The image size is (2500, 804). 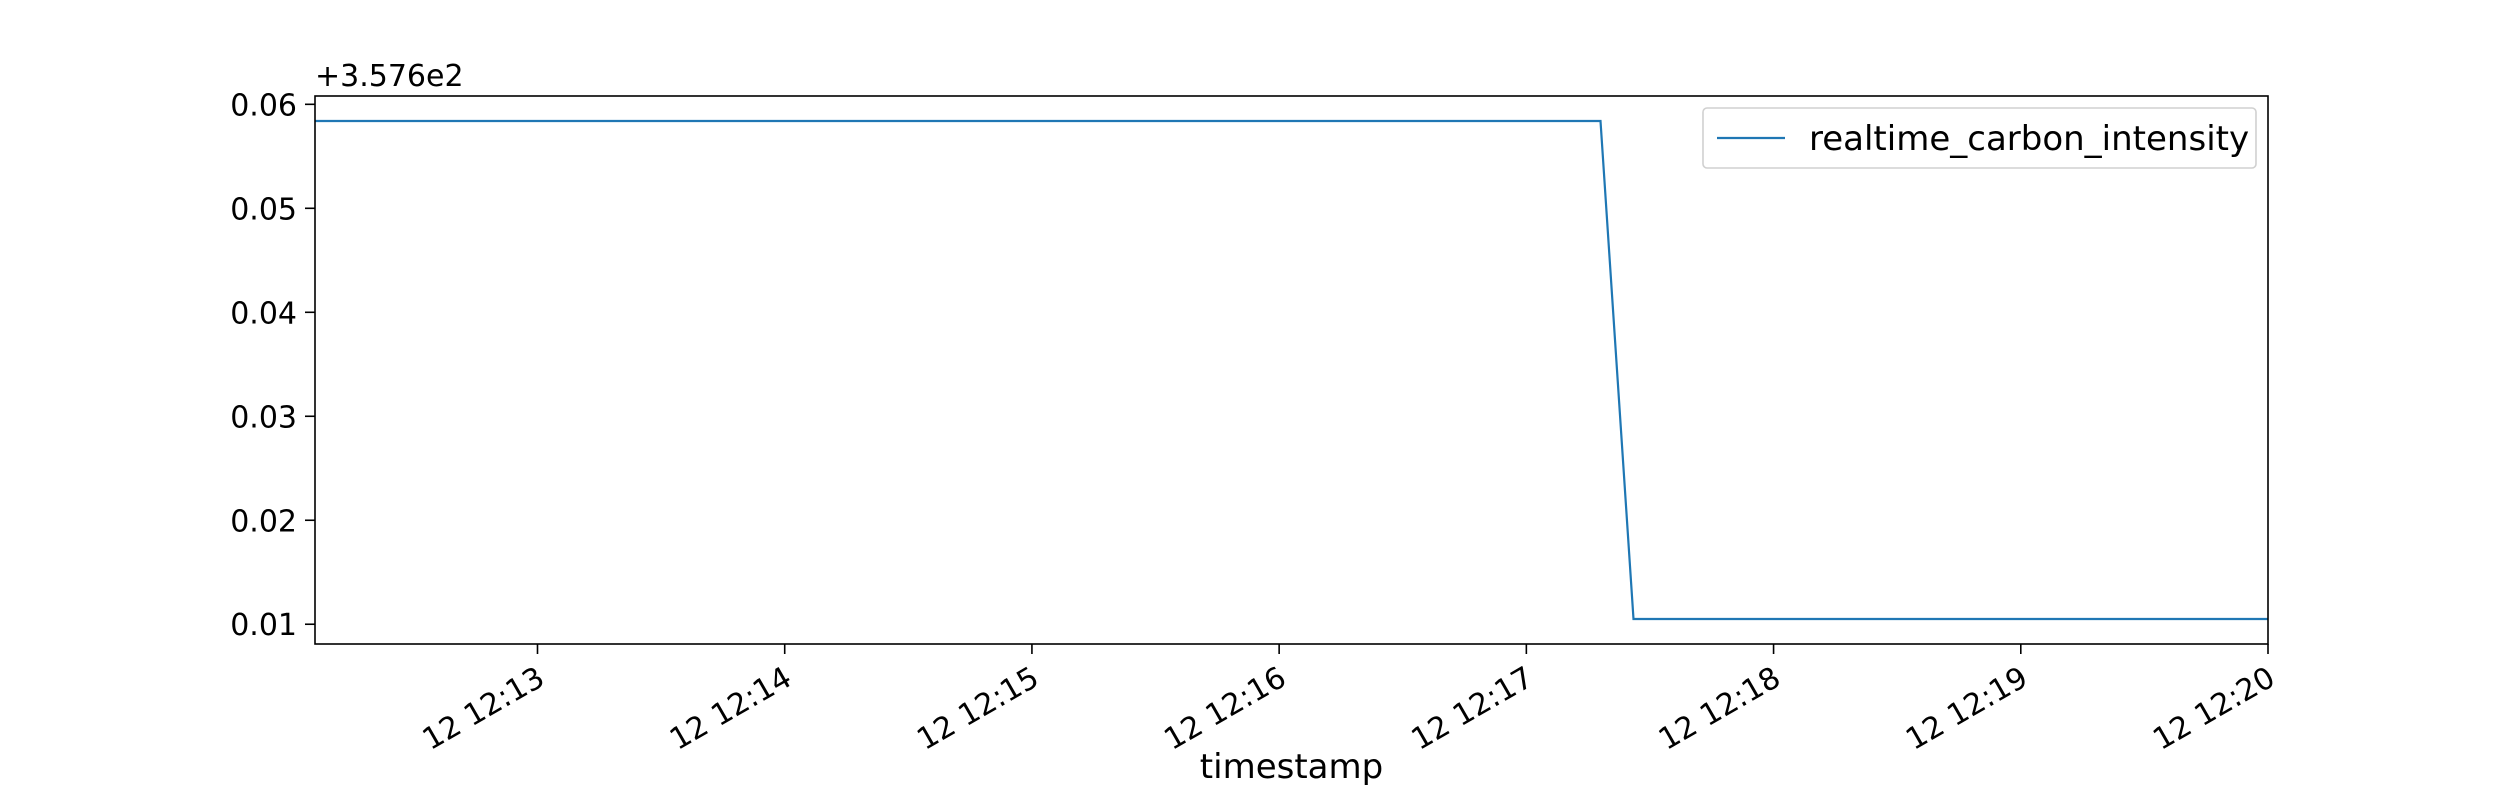 I want to click on y-tick-label: 0.01, so click(x=263, y=625).